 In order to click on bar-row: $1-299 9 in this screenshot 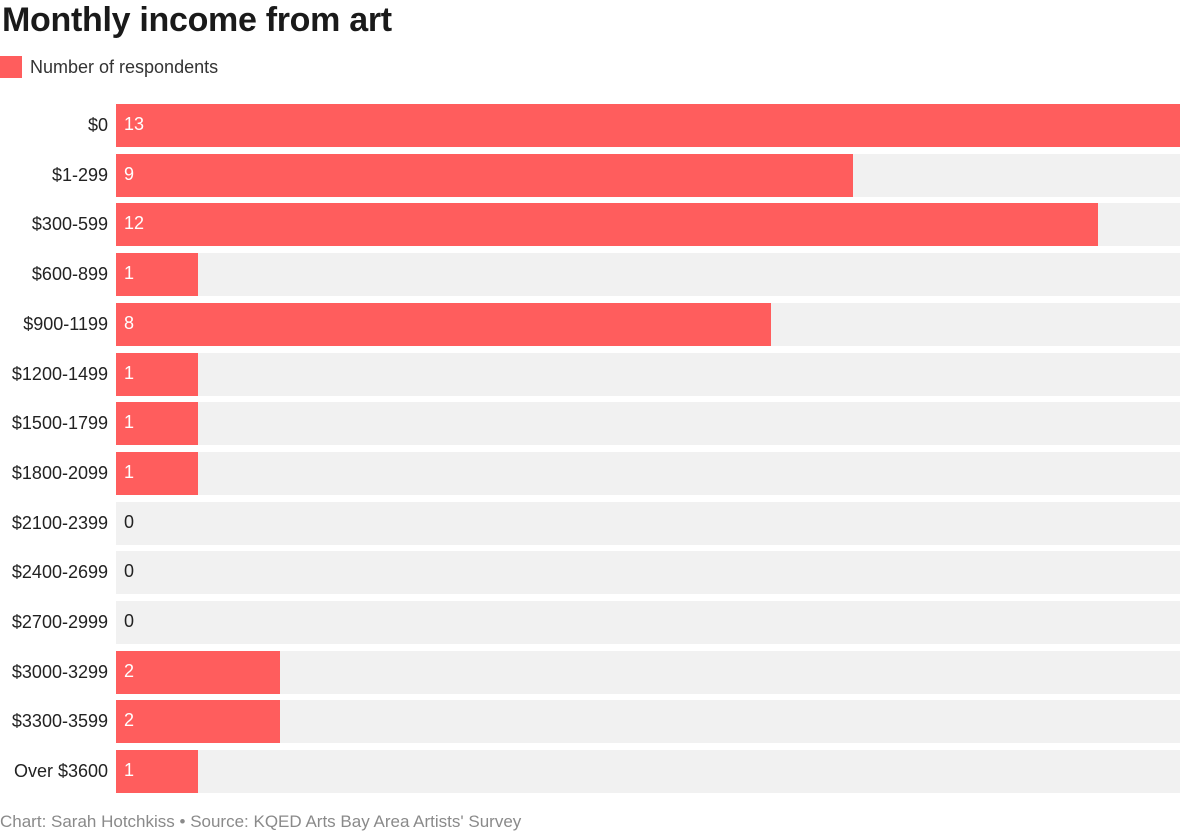, I will do `click(590, 175)`.